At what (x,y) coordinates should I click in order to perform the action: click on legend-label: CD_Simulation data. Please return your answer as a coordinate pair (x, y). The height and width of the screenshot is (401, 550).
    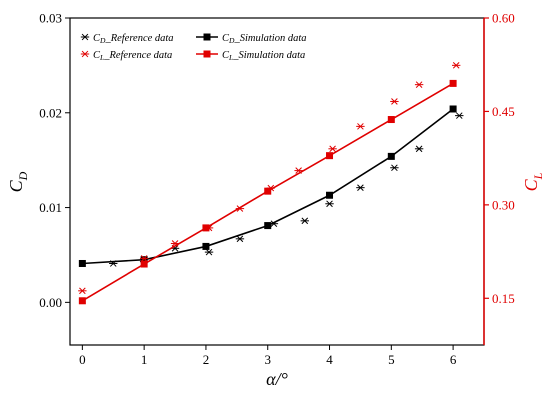
    Looking at the image, I should click on (264, 39).